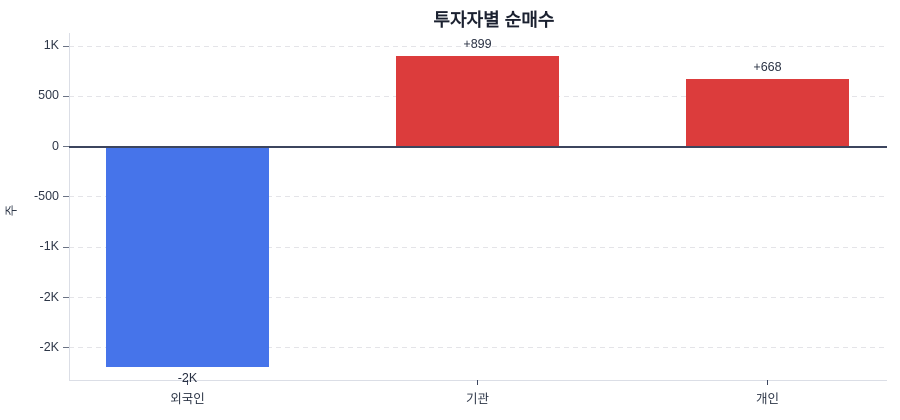 The image size is (900, 420). Describe the element at coordinates (51, 45) in the screenshot. I see `y-tick-label: 1K` at that location.